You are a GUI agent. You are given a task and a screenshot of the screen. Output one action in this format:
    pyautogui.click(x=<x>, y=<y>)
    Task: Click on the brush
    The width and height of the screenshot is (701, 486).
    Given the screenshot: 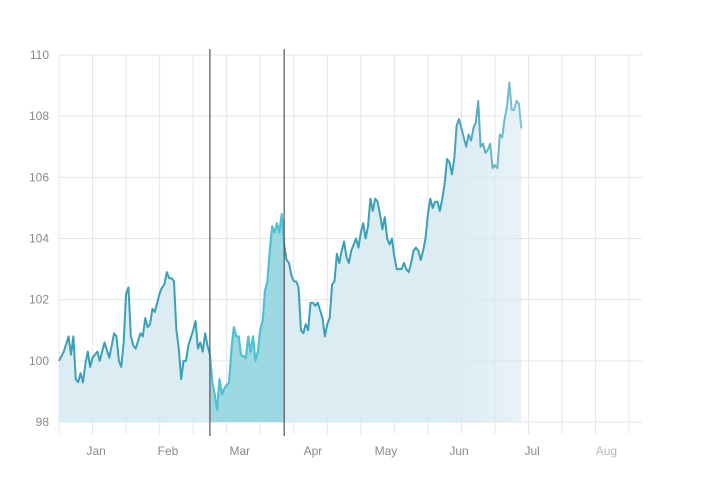 What is the action you would take?
    pyautogui.click(x=247, y=242)
    